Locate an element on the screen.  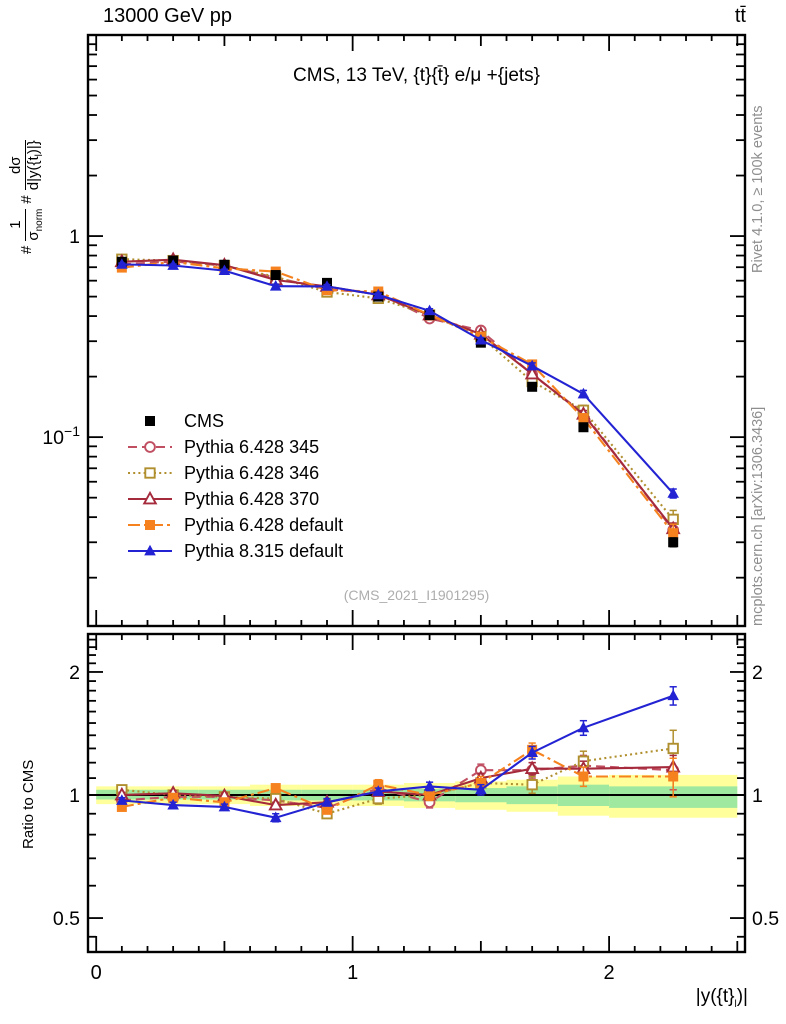
legend-item-pythia-6-428-346: Pythia 6.428 346 is located at coordinates (235, 473).